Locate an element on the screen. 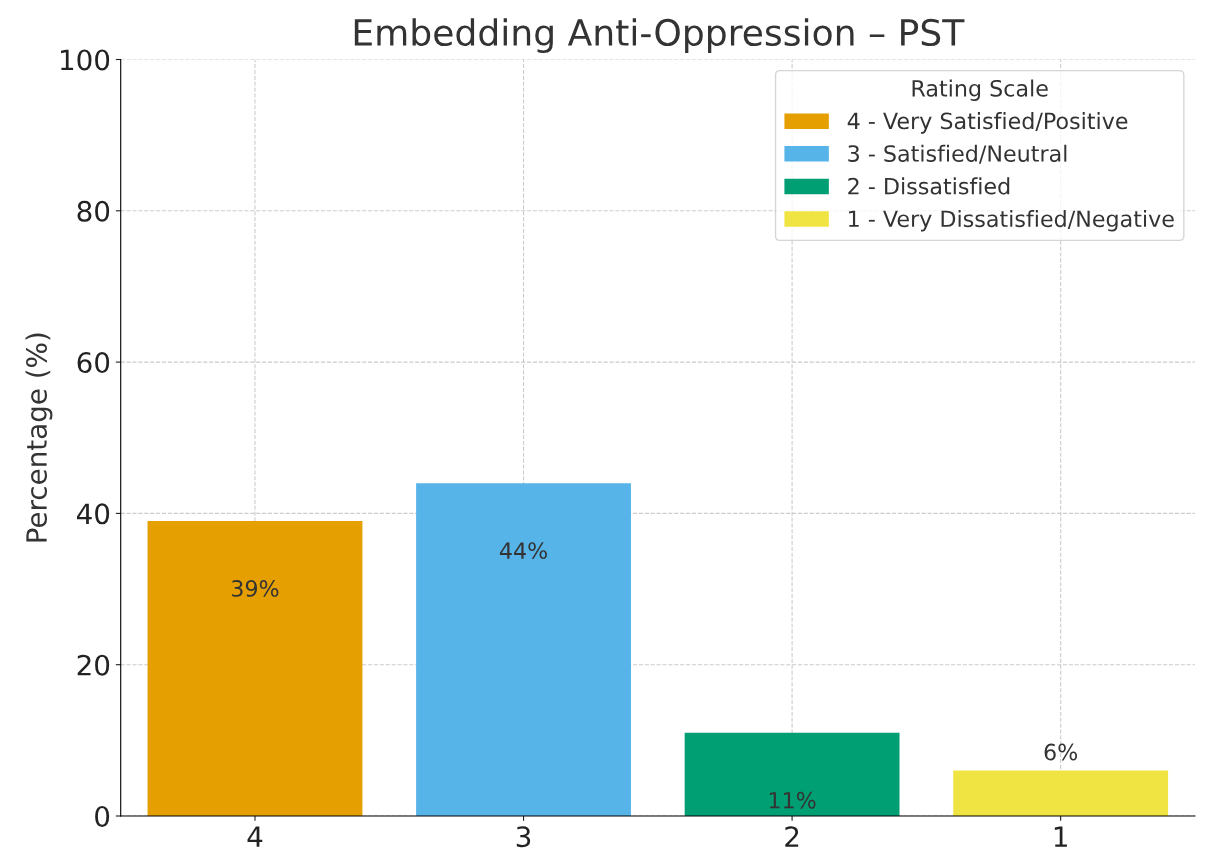  legend-label: 3 - Satisfied/Neutral is located at coordinates (957, 154).